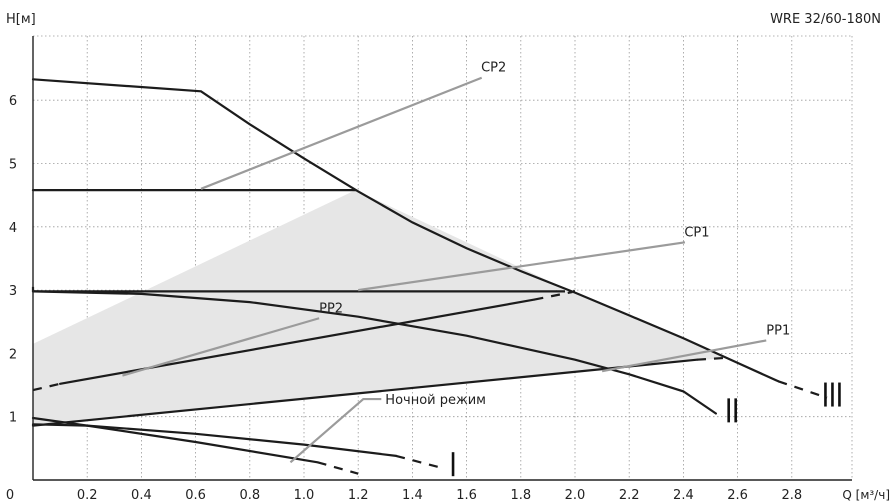  I want to click on curve-PP1, so click(365, 392).